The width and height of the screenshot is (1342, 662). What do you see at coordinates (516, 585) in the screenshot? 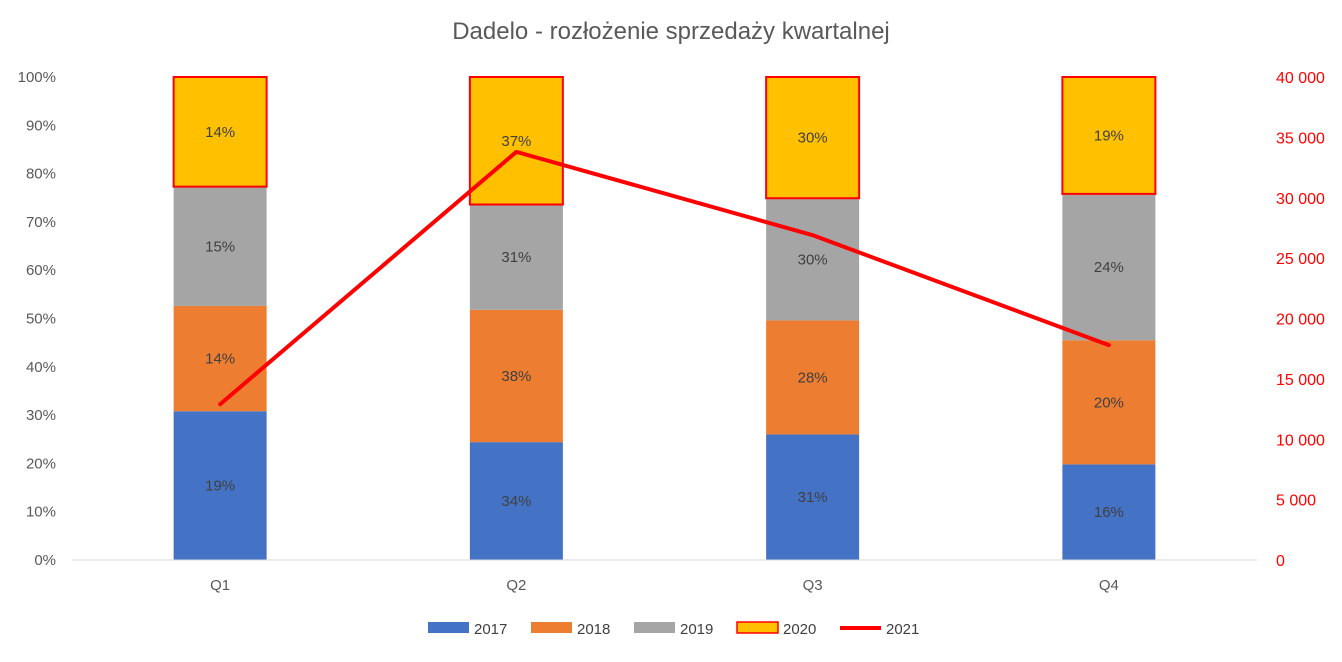
I see `x-tick-label: Q2` at bounding box center [516, 585].